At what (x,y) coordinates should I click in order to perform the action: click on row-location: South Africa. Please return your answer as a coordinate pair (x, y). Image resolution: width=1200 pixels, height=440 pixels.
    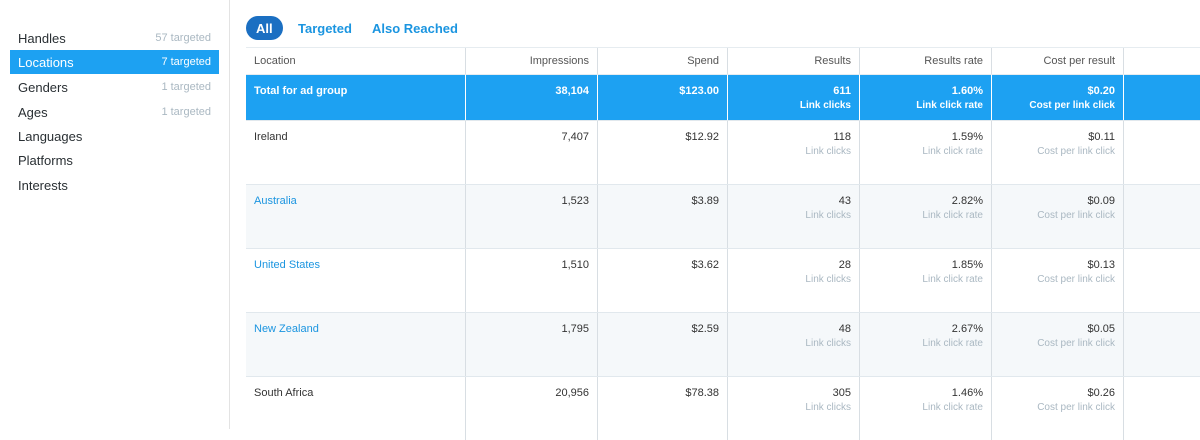
    Looking at the image, I should click on (284, 393).